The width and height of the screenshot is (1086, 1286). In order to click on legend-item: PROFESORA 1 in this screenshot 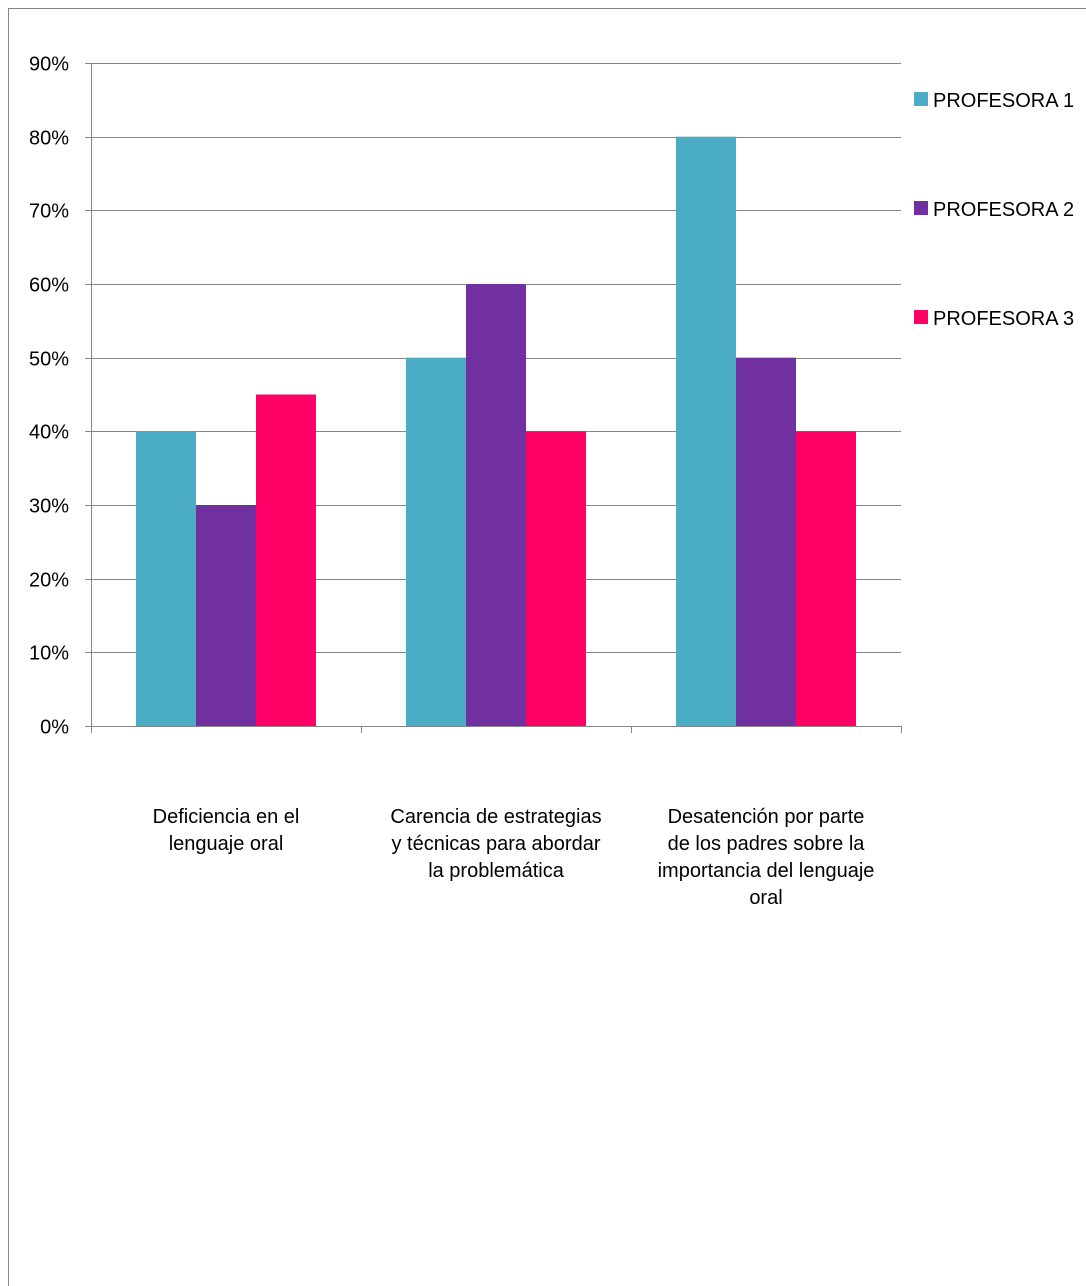, I will do `click(994, 101)`.